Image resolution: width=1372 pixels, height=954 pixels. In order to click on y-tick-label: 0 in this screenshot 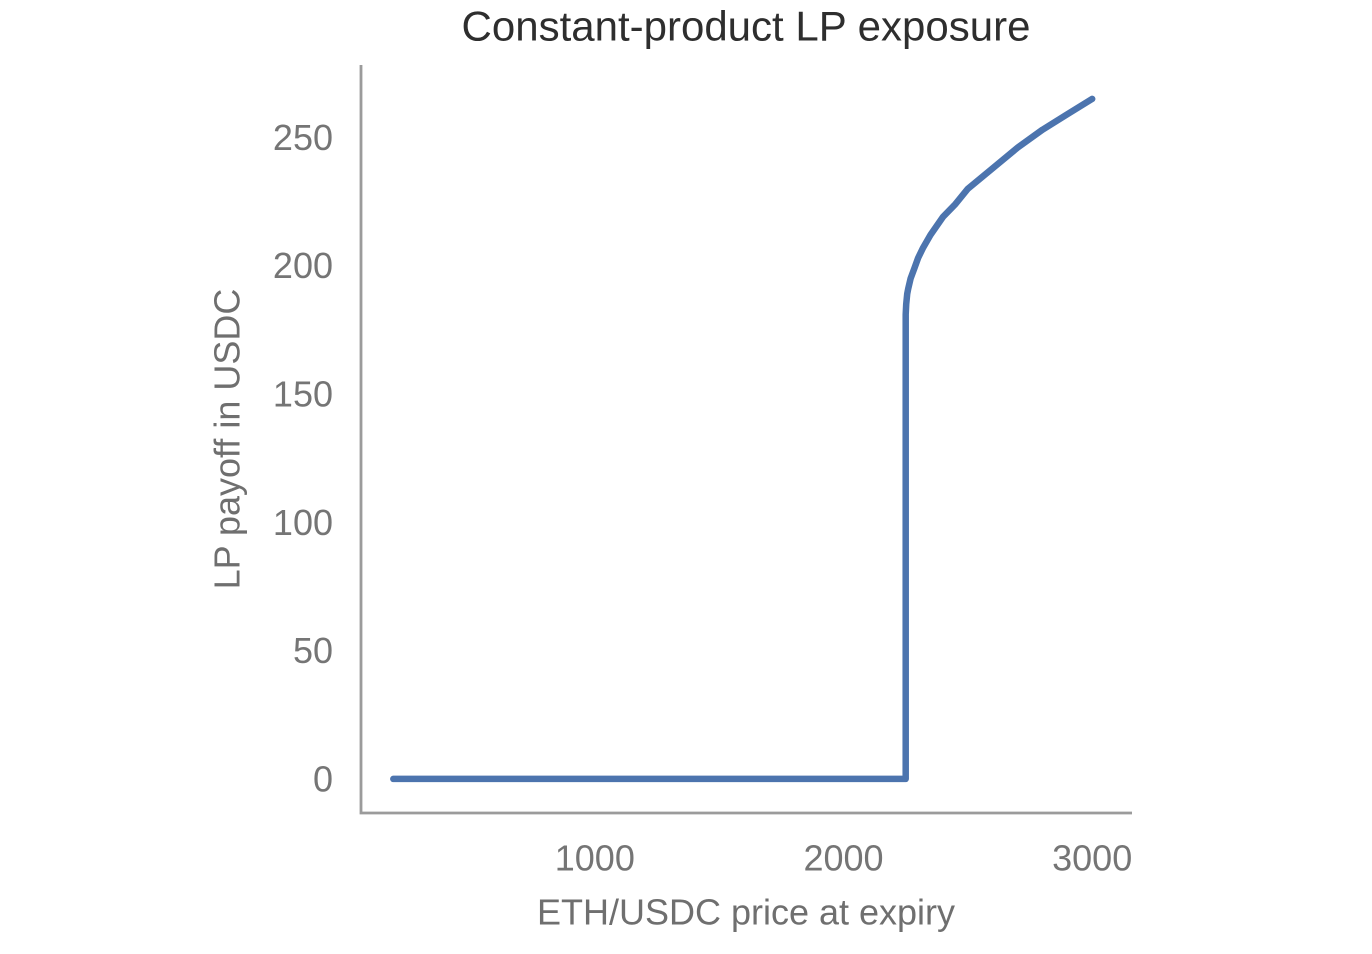, I will do `click(323, 778)`.